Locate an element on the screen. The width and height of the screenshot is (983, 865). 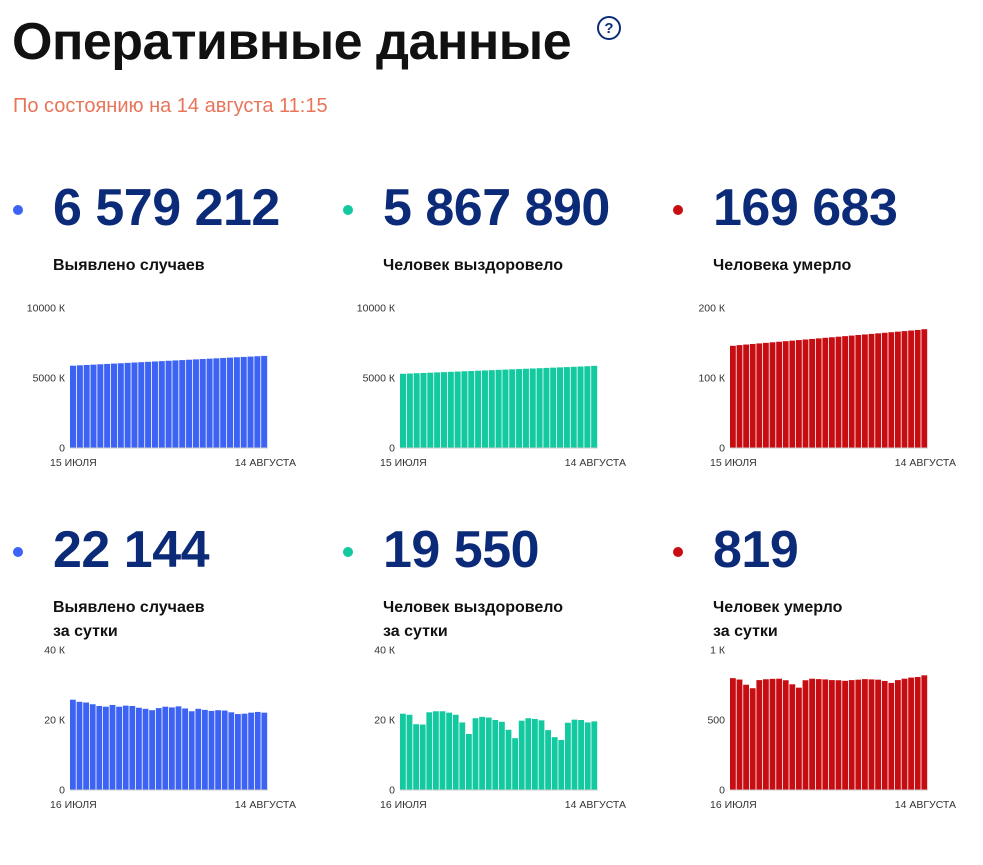
label-line-1: Человек умерло is located at coordinates (778, 607).